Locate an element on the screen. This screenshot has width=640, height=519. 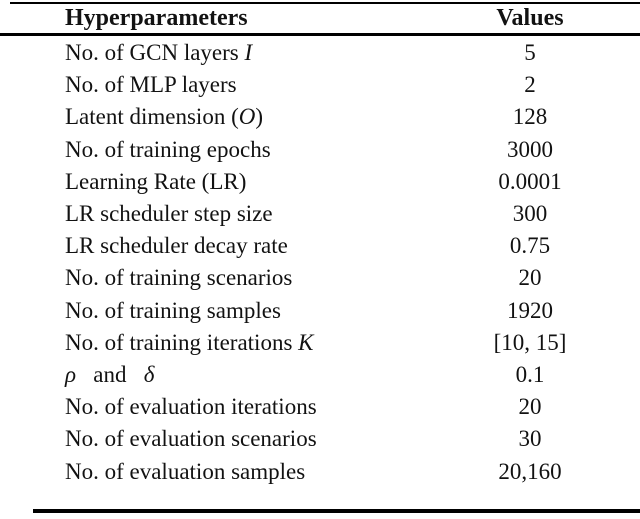
table-row: LR scheduler decay rate 0.75 is located at coordinates (320, 246).